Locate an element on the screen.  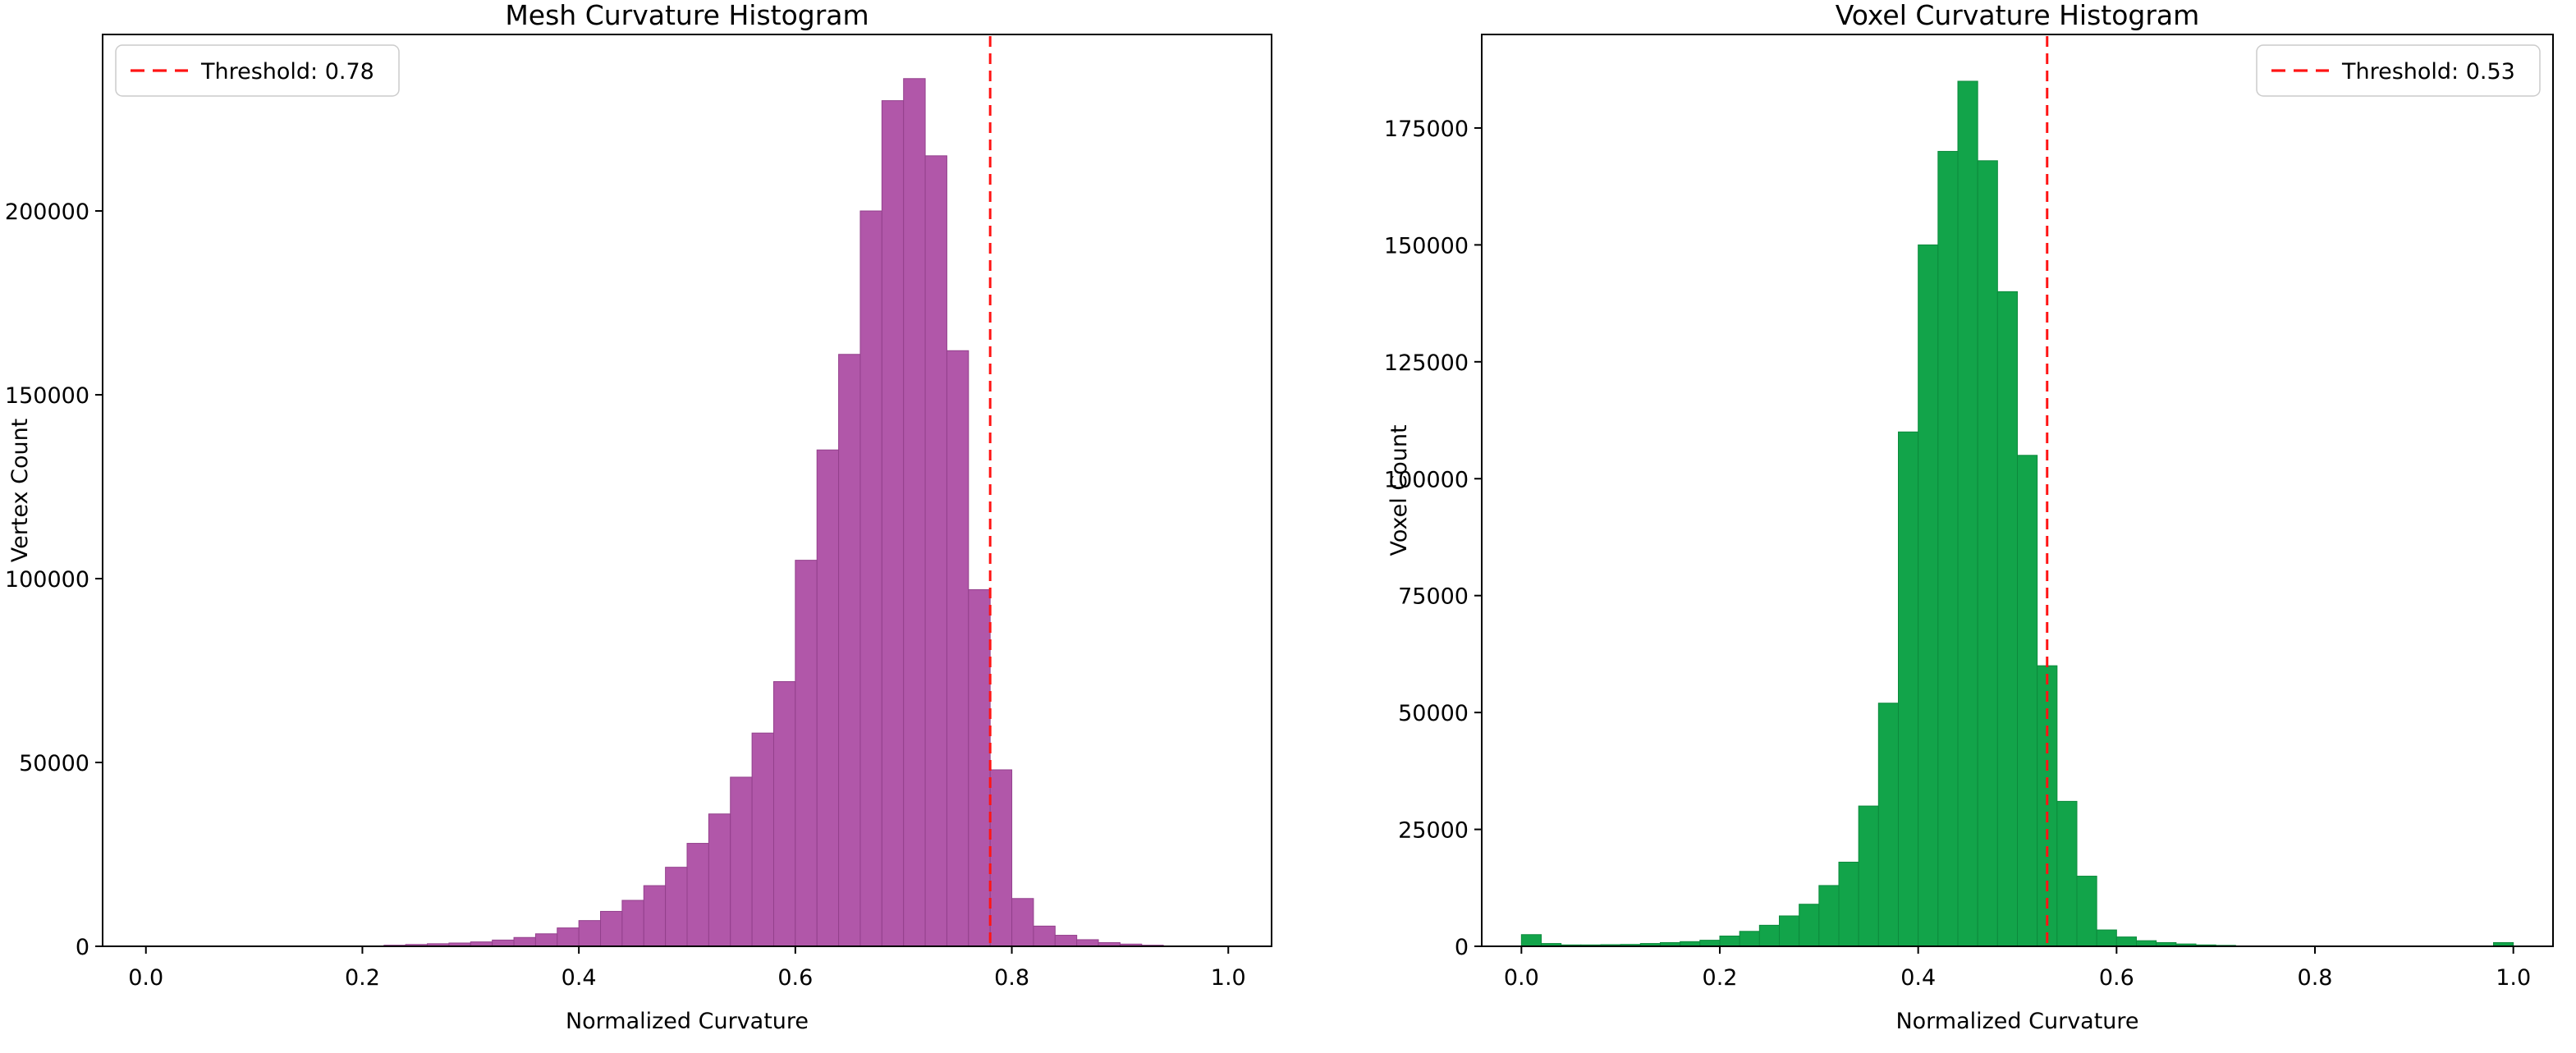
legend-label: Threshold: 0.78 is located at coordinates (287, 72).